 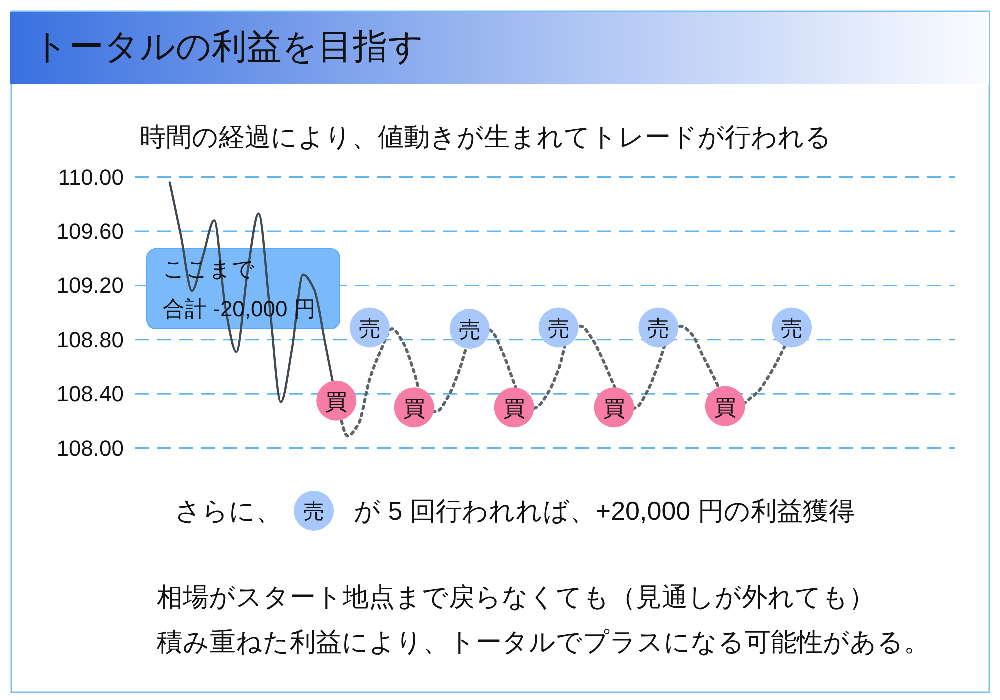 I want to click on annotation: さらに、, so click(x=228, y=511).